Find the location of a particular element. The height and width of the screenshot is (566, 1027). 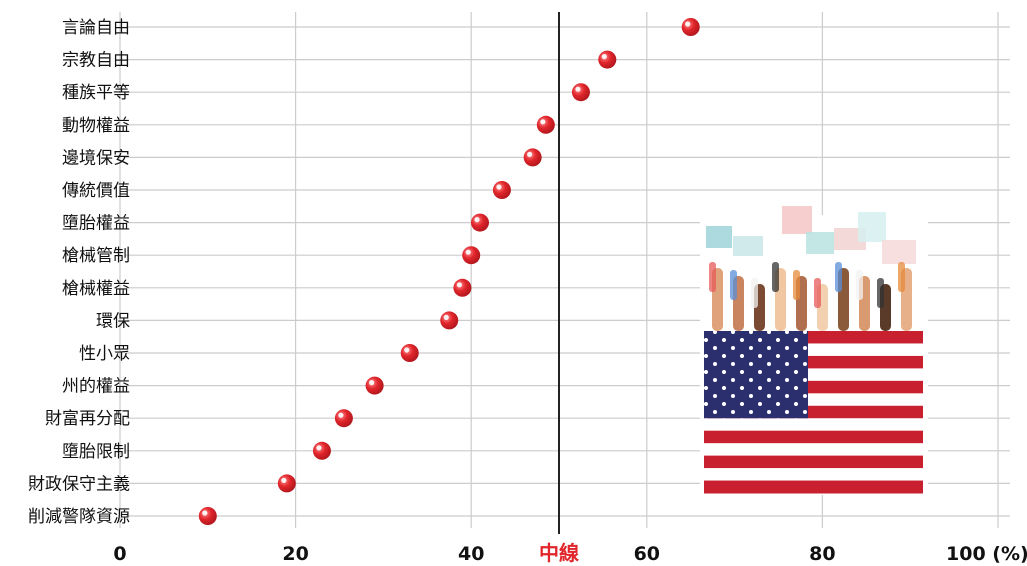

x-tick-label: 80 is located at coordinates (822, 554).